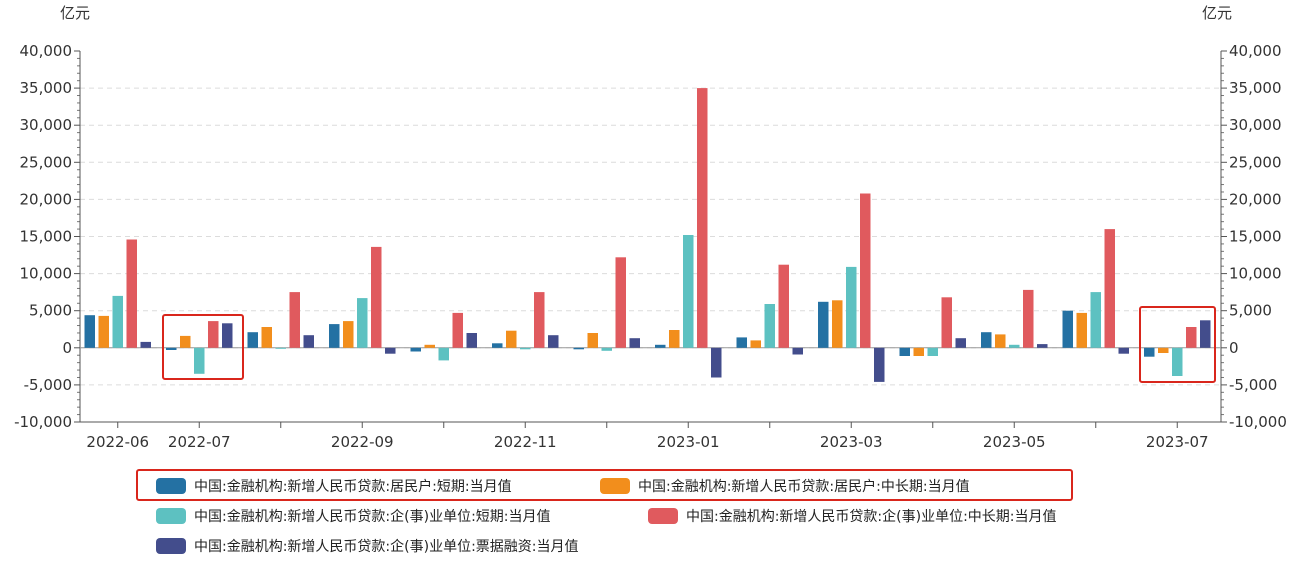 The image size is (1299, 561). What do you see at coordinates (46, 199) in the screenshot?
I see `y-tick-label-left: 20,000` at bounding box center [46, 199].